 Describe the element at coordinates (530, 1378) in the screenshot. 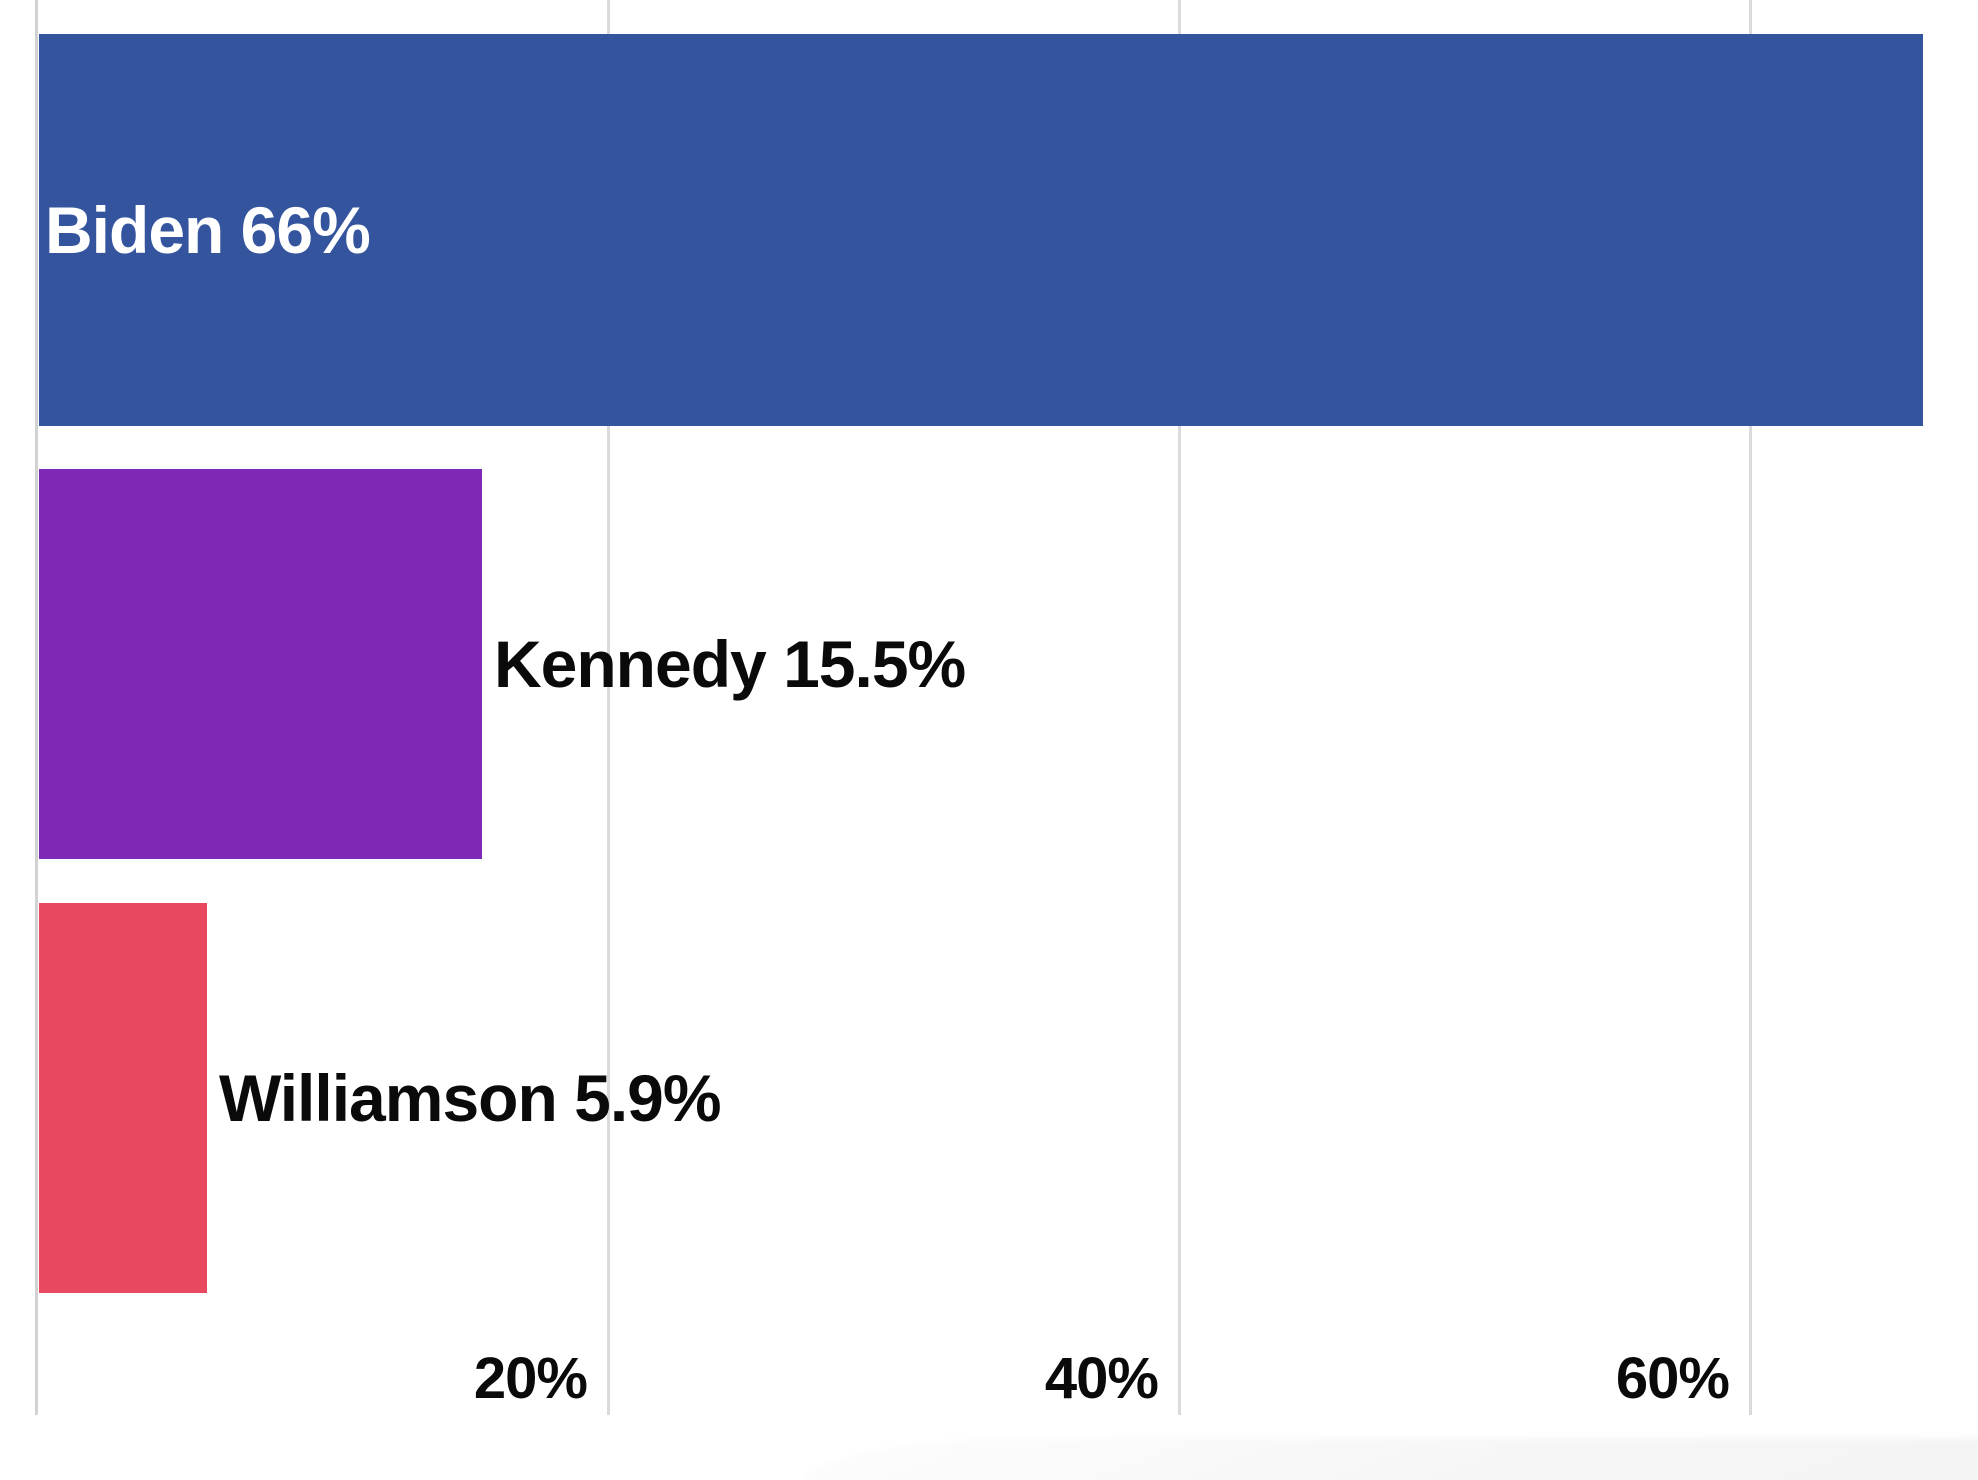

I see `x-tick-20%: 20%` at that location.